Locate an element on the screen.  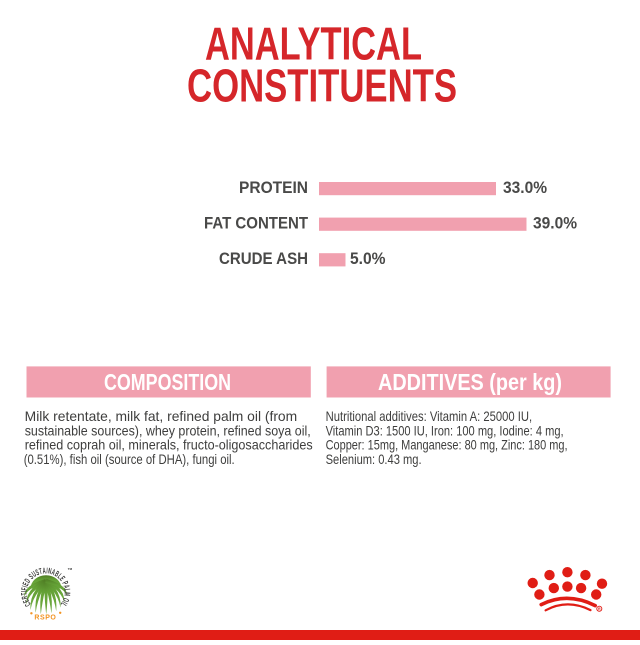
svg-text: M is located at coordinates (66, 594).